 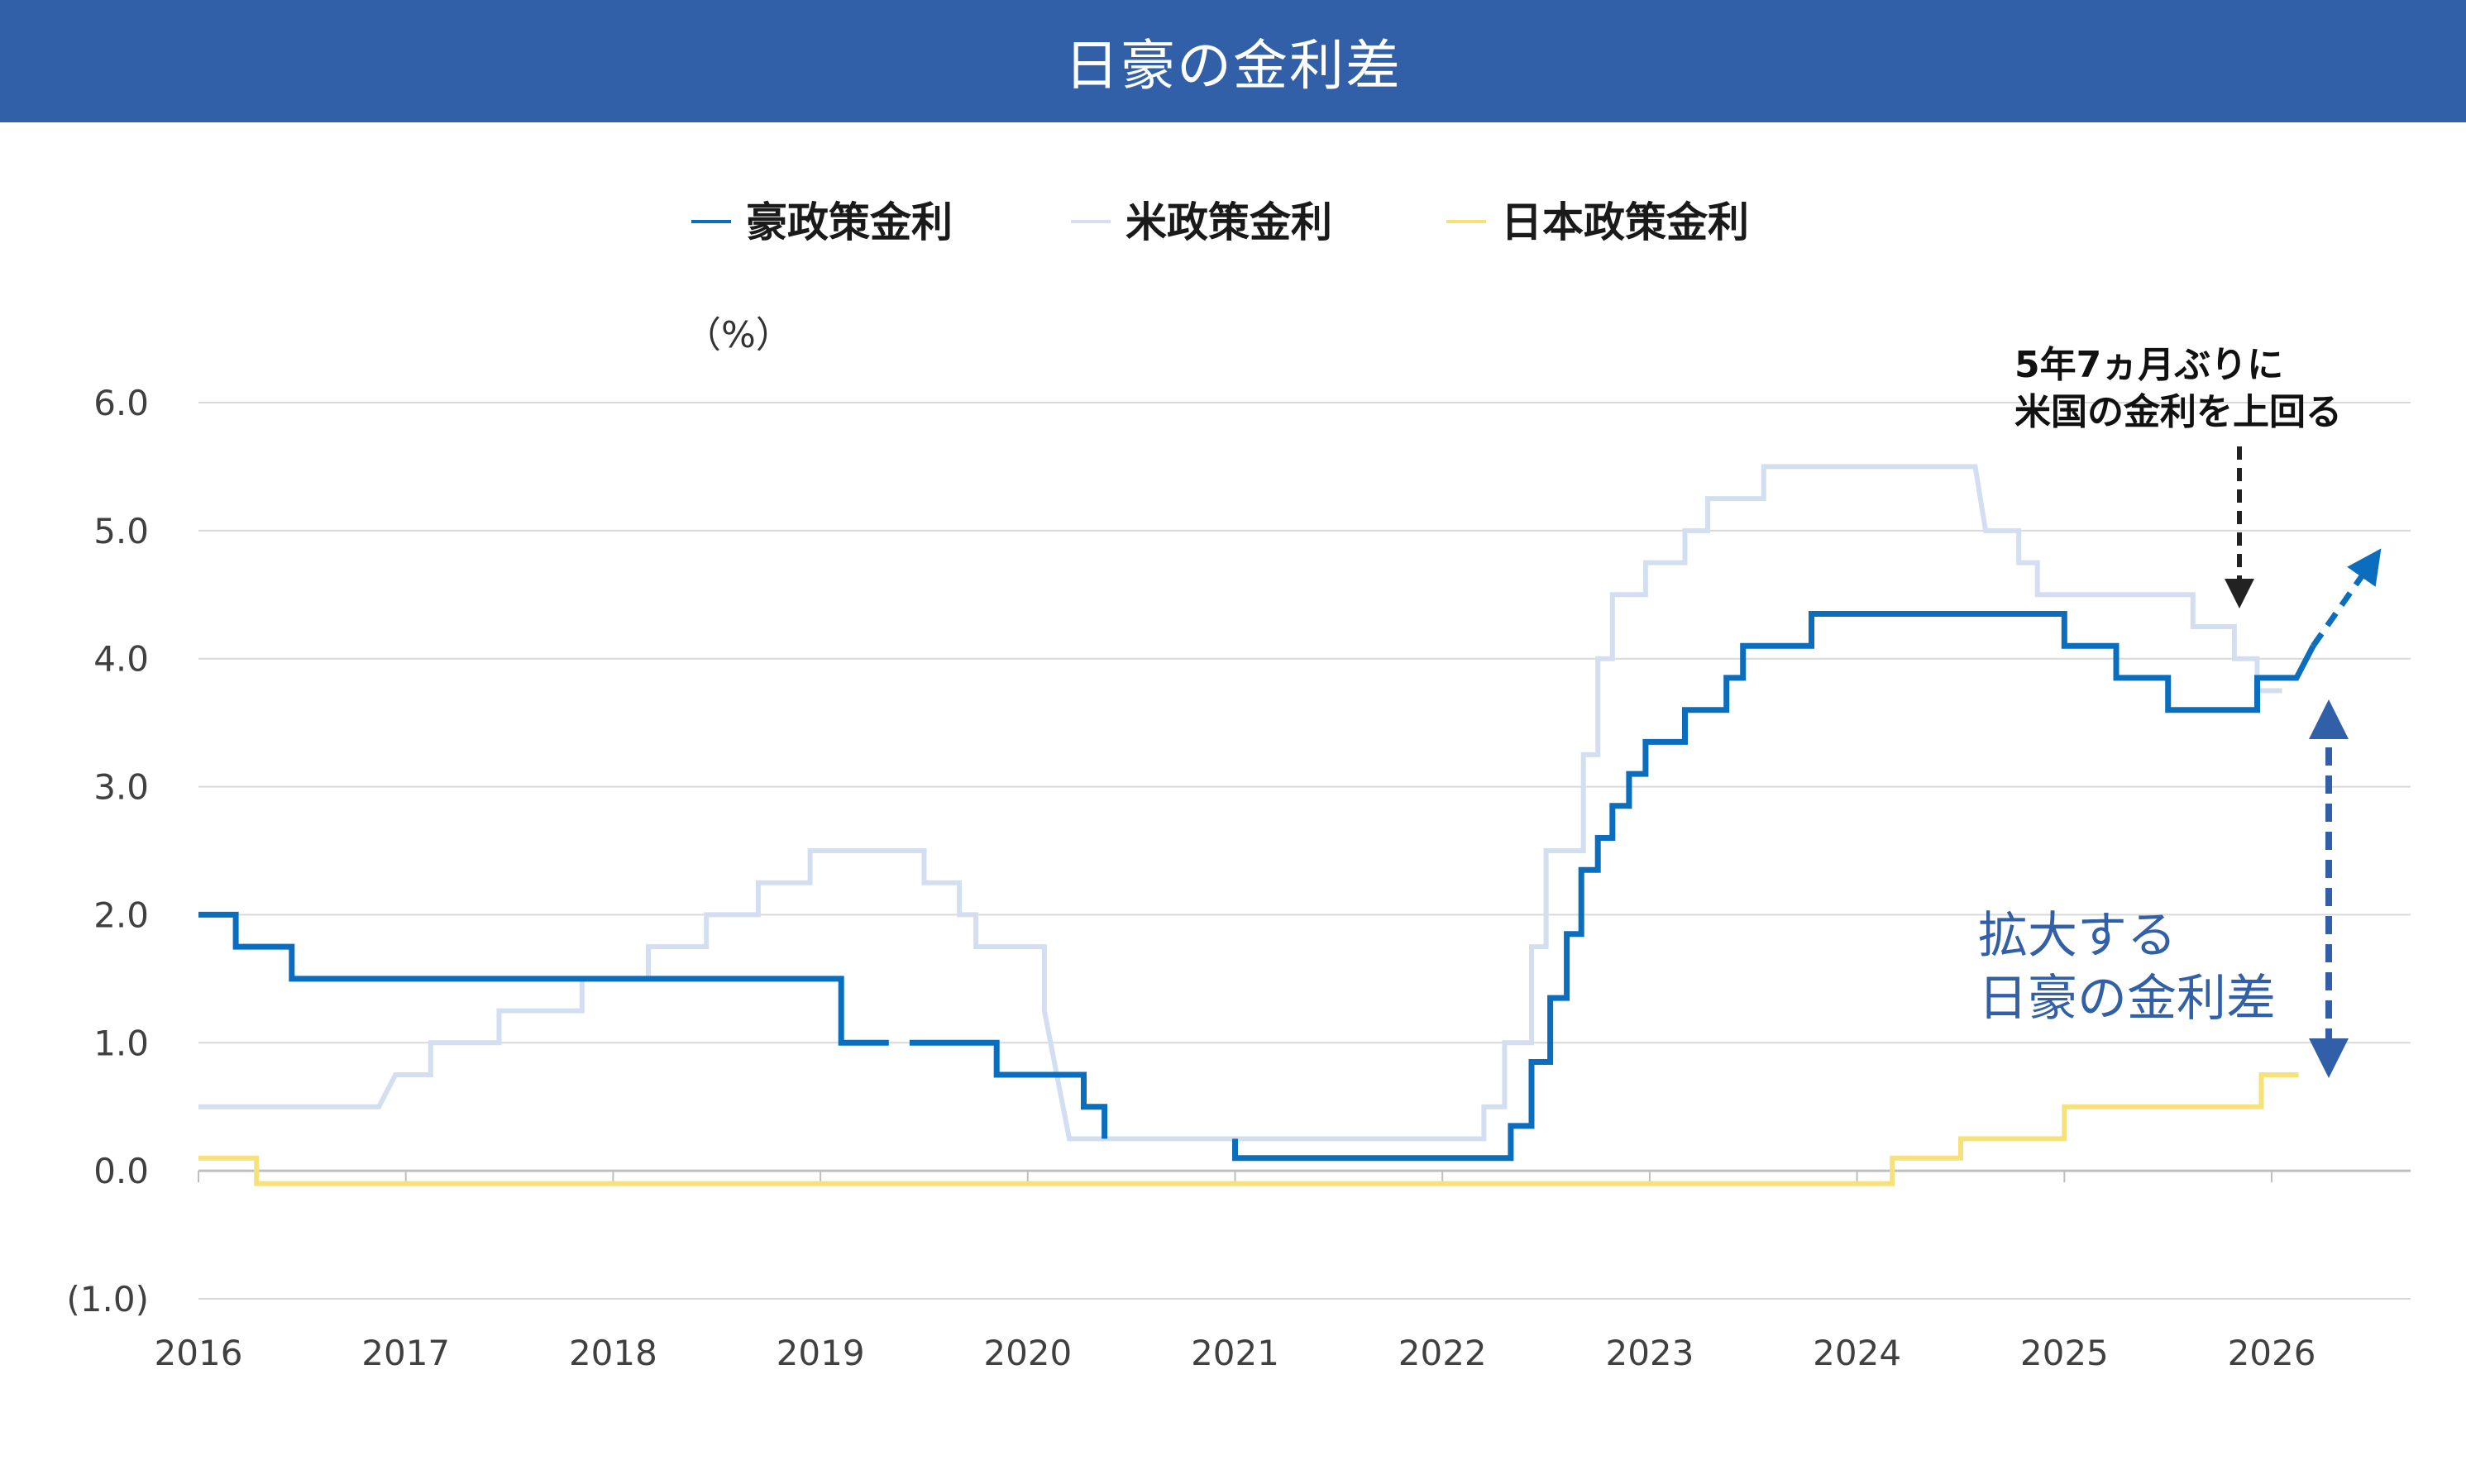 I want to click on y-tick-label: (1.0), so click(x=107, y=1299).